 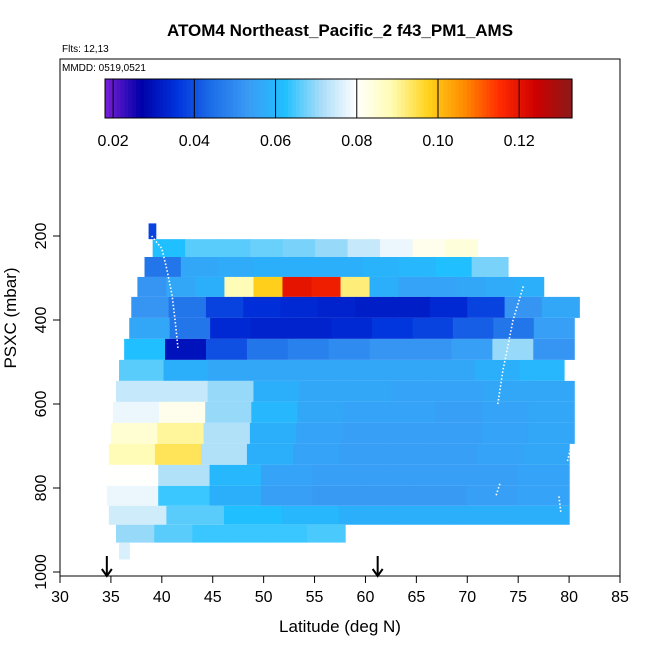 I want to click on x-tick-label: 70, so click(x=467, y=597).